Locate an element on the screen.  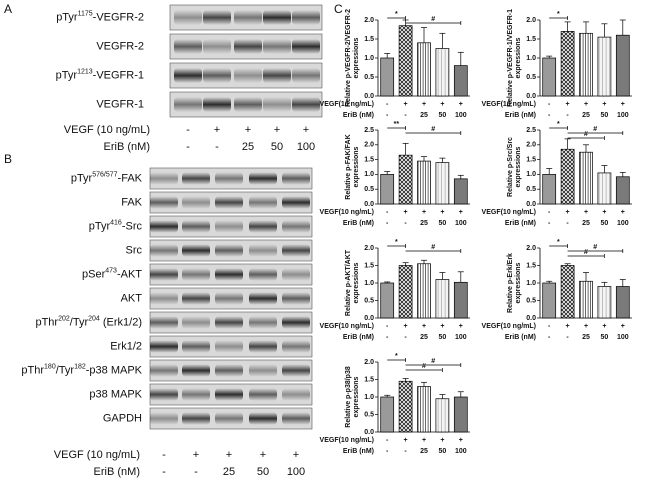
blot-label: pSer473-AKT is located at coordinates (112, 273).